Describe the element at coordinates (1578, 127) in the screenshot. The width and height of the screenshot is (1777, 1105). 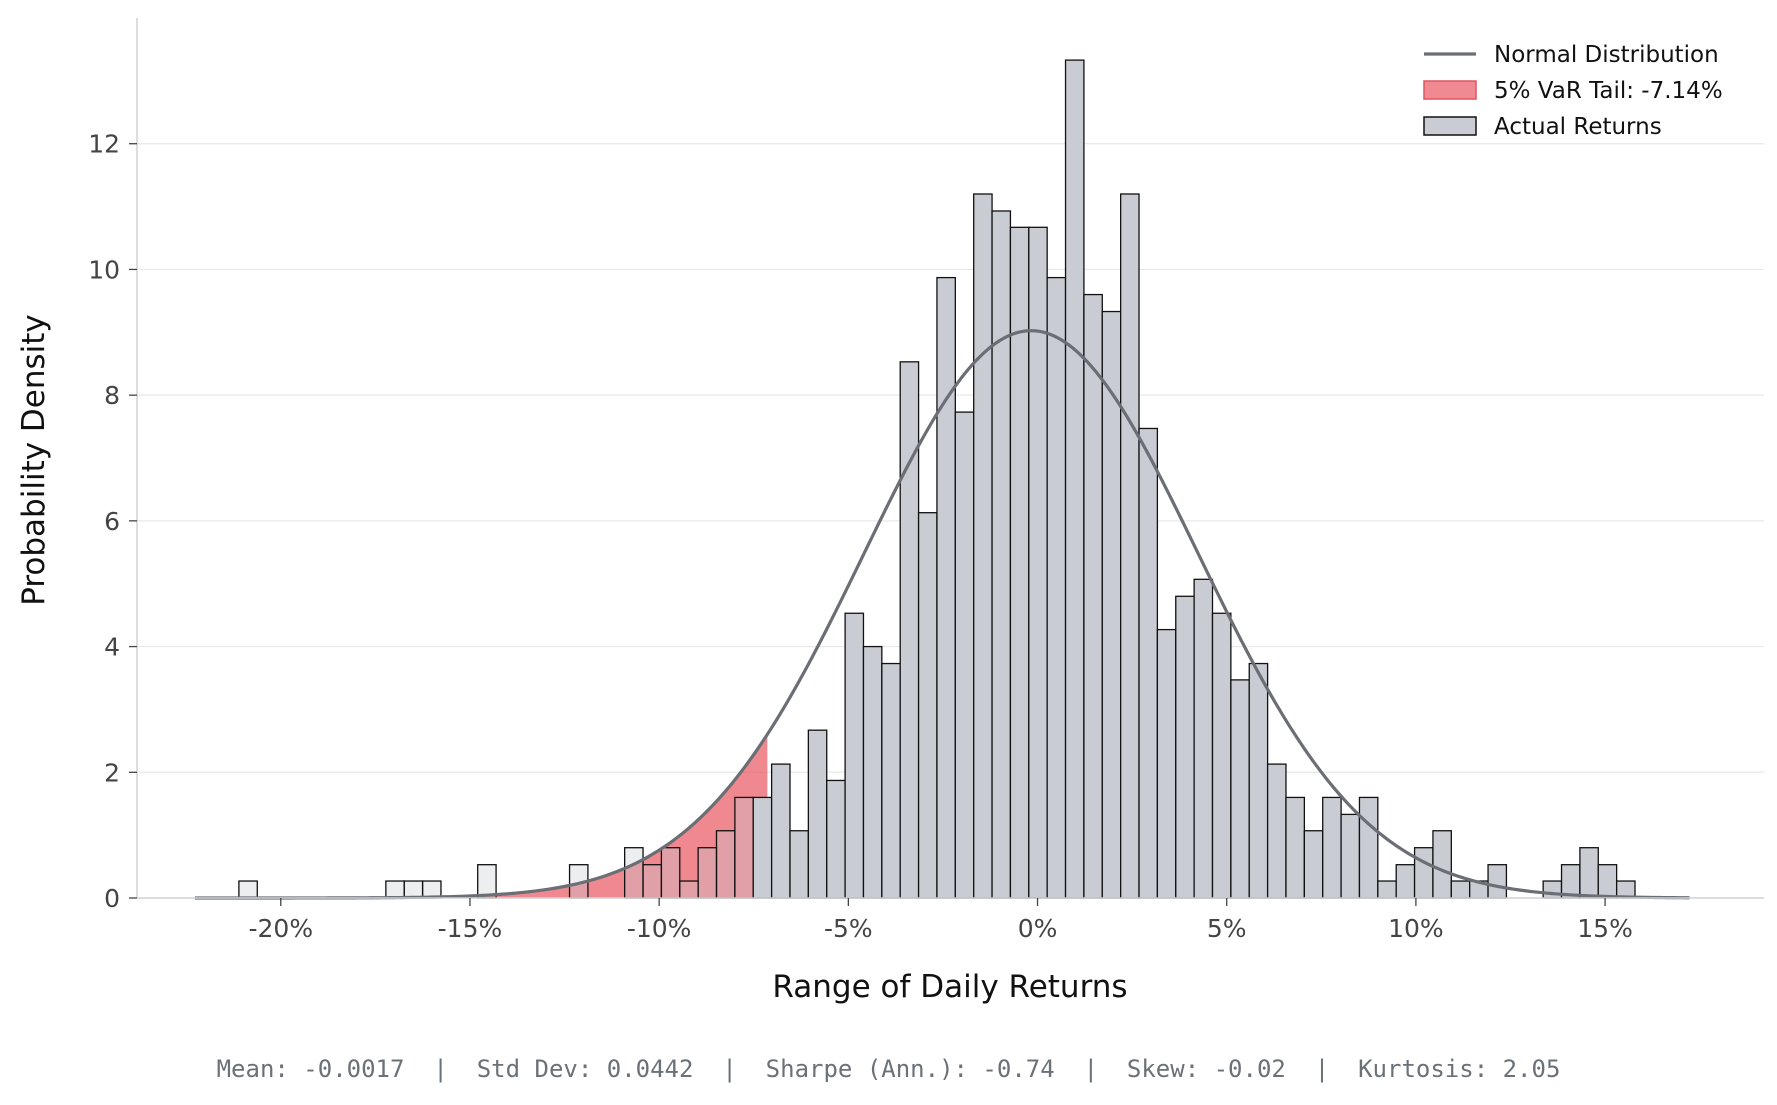
I see `legend-label: Actual Returns` at that location.